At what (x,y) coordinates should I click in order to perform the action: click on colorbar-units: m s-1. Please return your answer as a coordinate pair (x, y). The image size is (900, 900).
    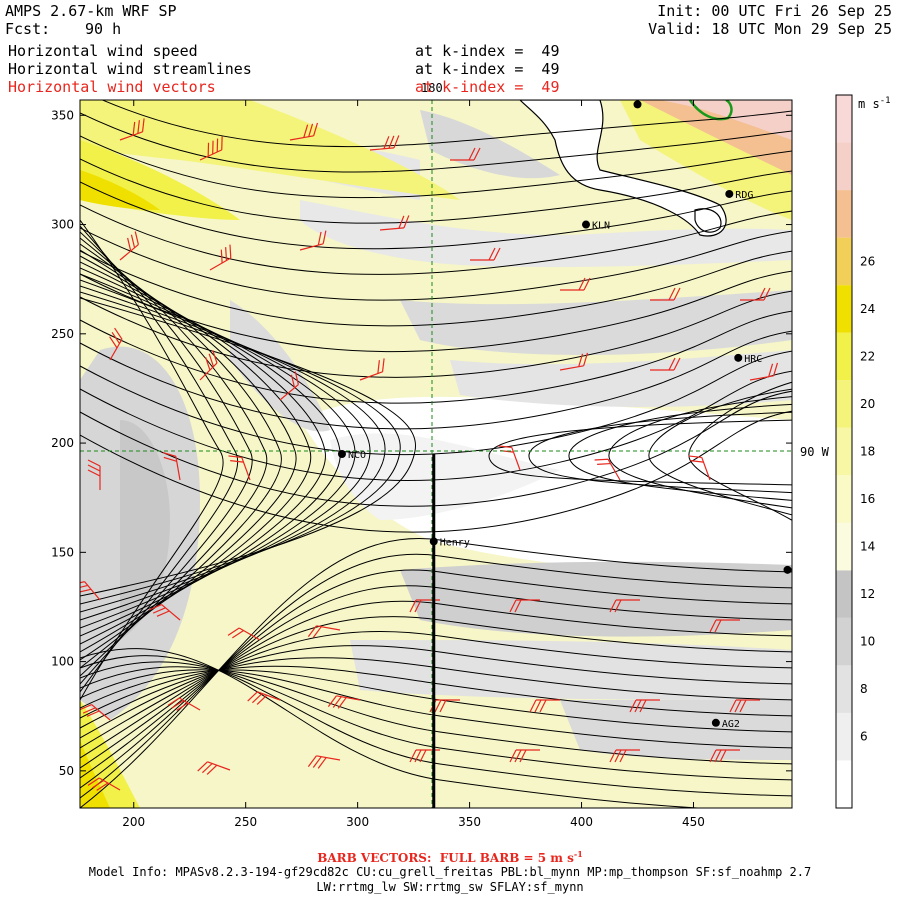
    Looking at the image, I should click on (874, 103).